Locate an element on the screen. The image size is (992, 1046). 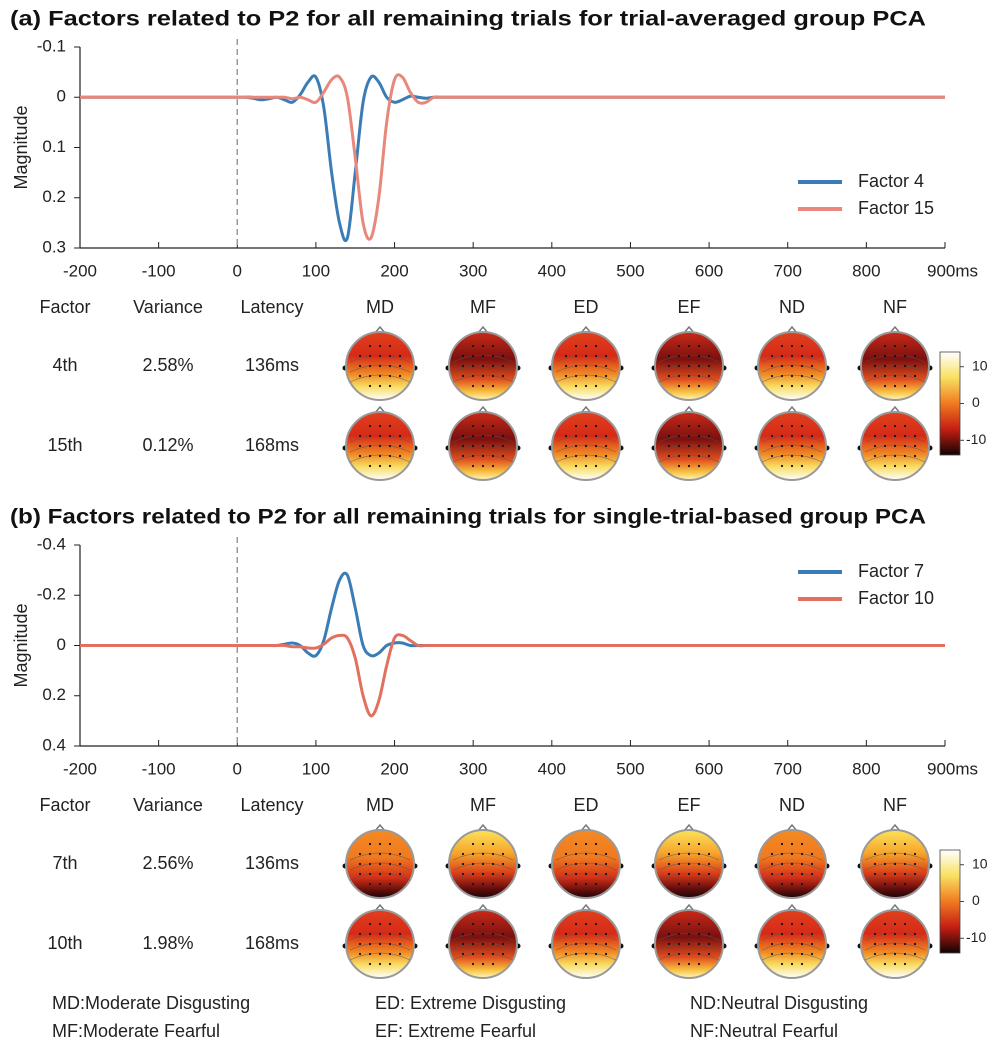
condition-label: ND is located at coordinates (792, 805).